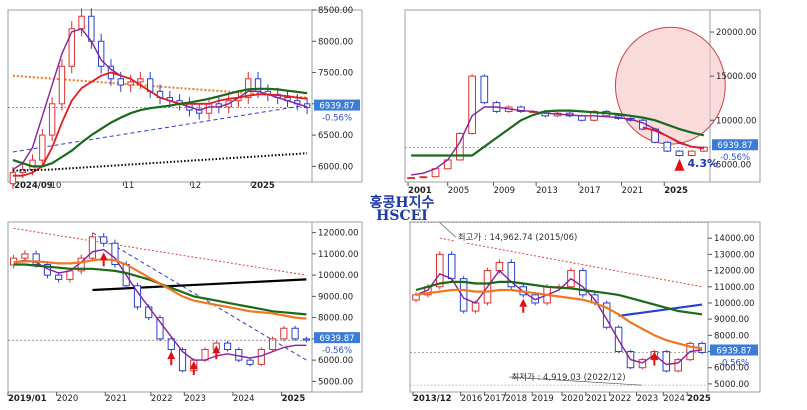 Image resolution: width=807 pixels, height=410 pixels. Describe the element at coordinates (337, 351) in the screenshot. I see `bl-change-text: -0.56%` at that location.